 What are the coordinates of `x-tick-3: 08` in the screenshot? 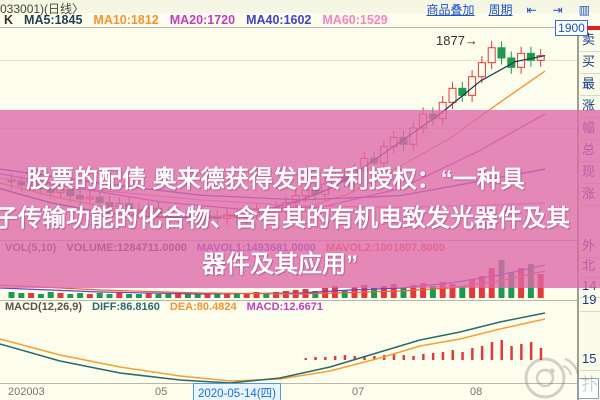 It's located at (476, 392).